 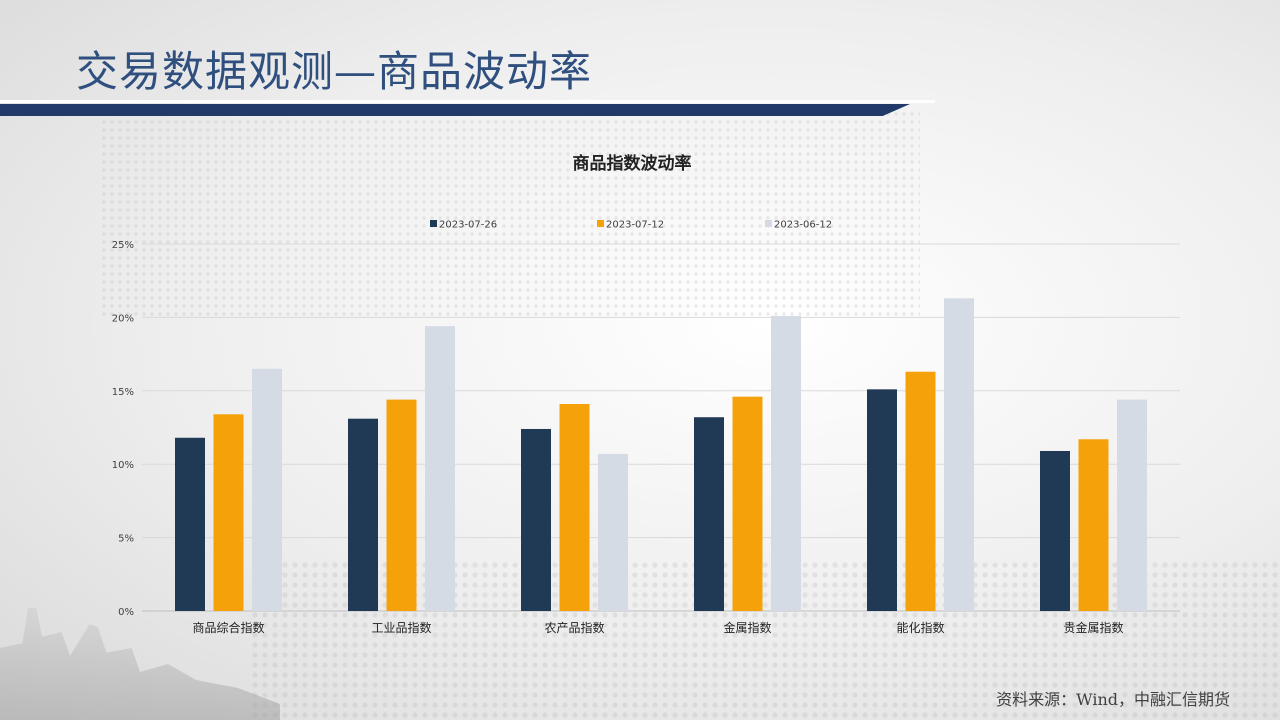 I want to click on title-underline-highlight, so click(x=467, y=101).